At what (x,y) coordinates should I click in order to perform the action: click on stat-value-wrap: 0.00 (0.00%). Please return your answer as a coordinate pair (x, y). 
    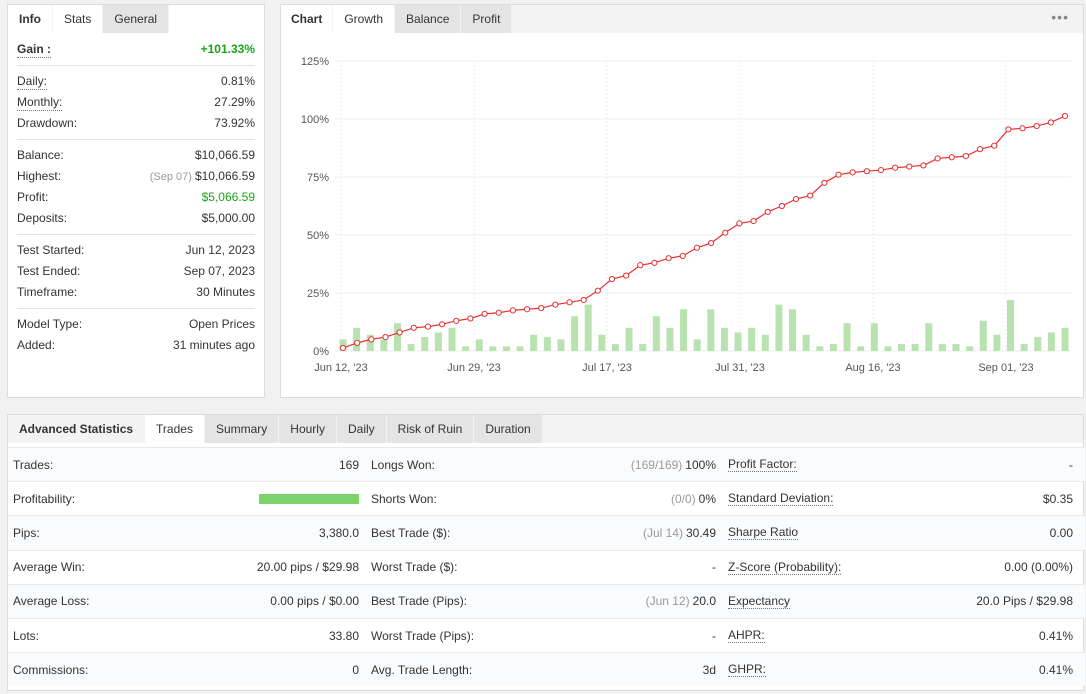
    Looking at the image, I should click on (1038, 567).